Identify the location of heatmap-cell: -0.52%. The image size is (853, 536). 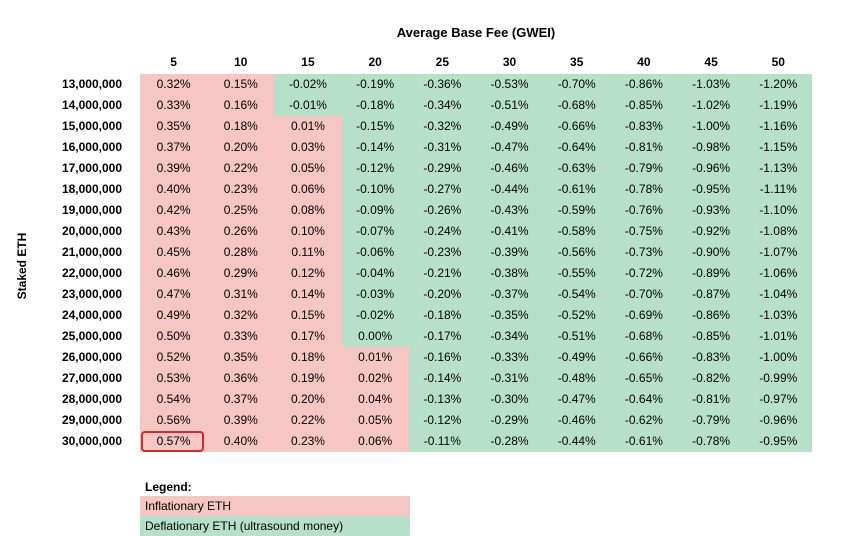
(577, 315).